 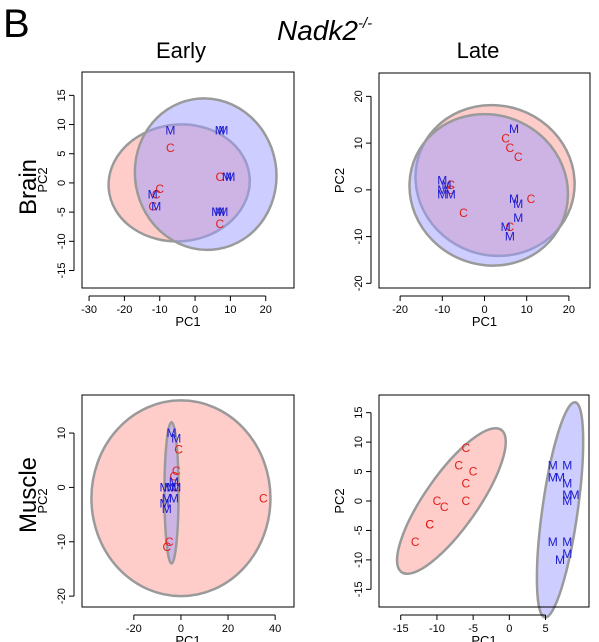 I want to click on y-tick-label: -5, so click(x=359, y=531).